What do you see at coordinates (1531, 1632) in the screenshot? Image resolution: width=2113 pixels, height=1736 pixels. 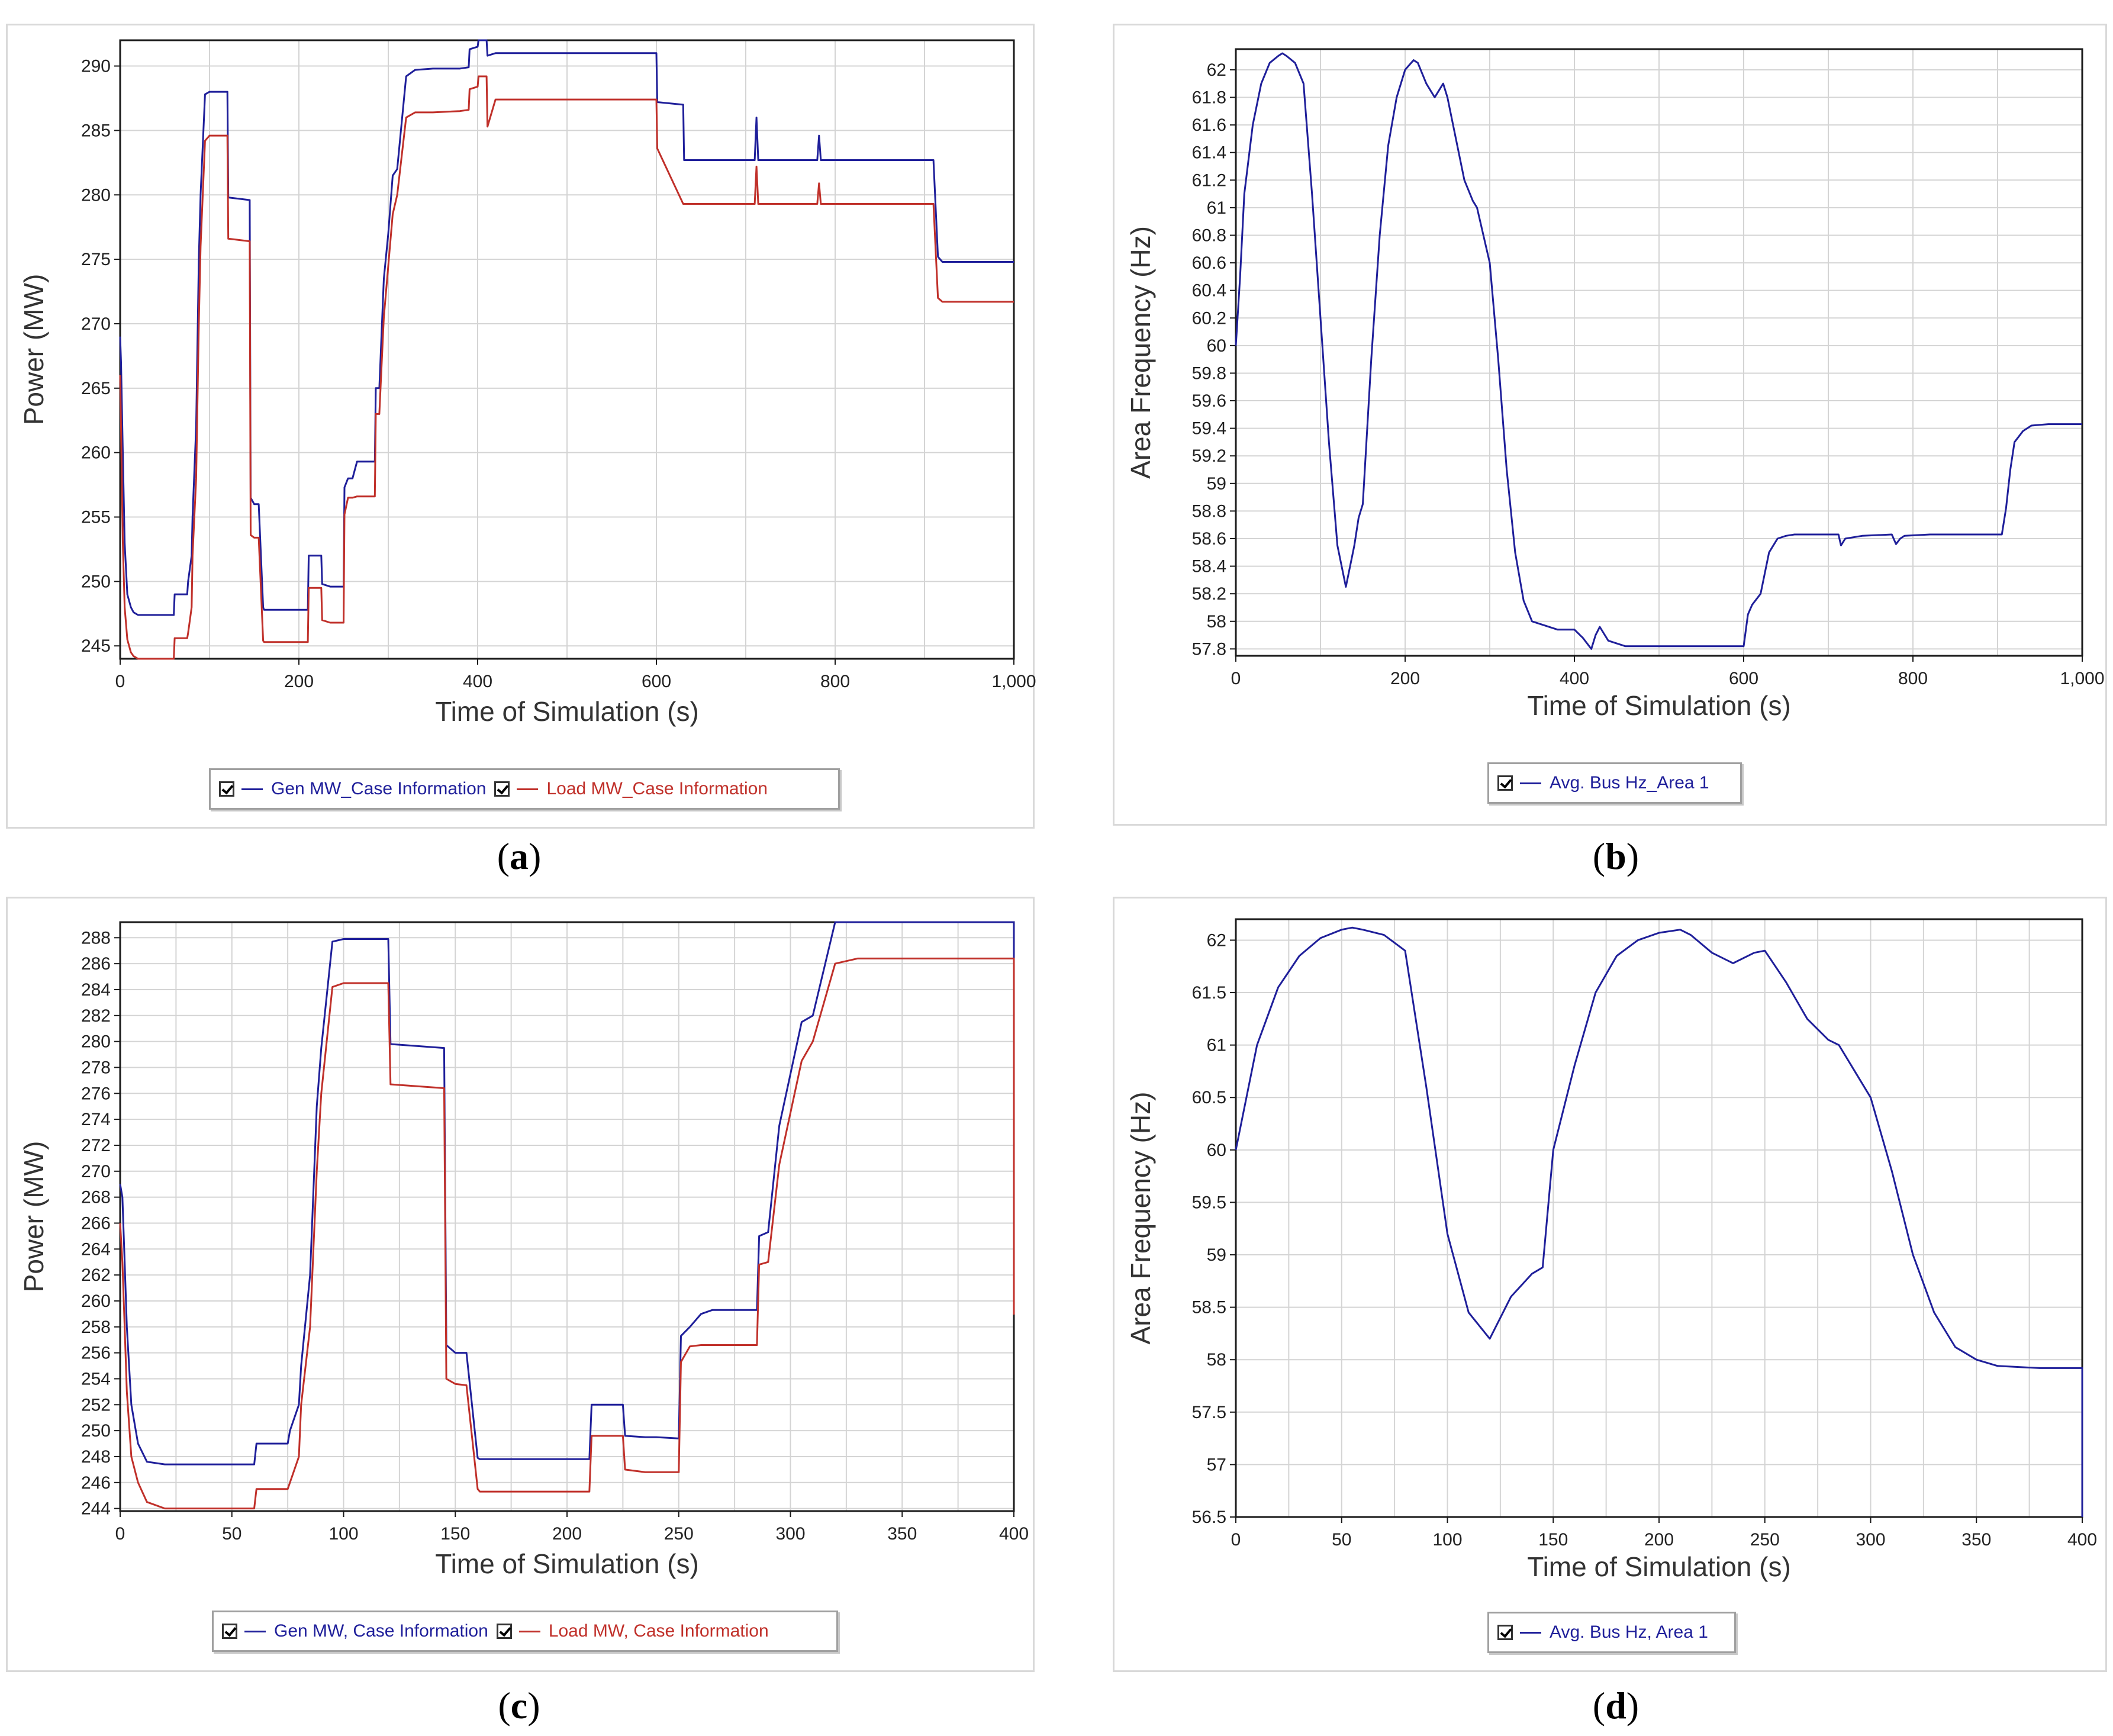 I see `legend-swatch-hz` at bounding box center [1531, 1632].